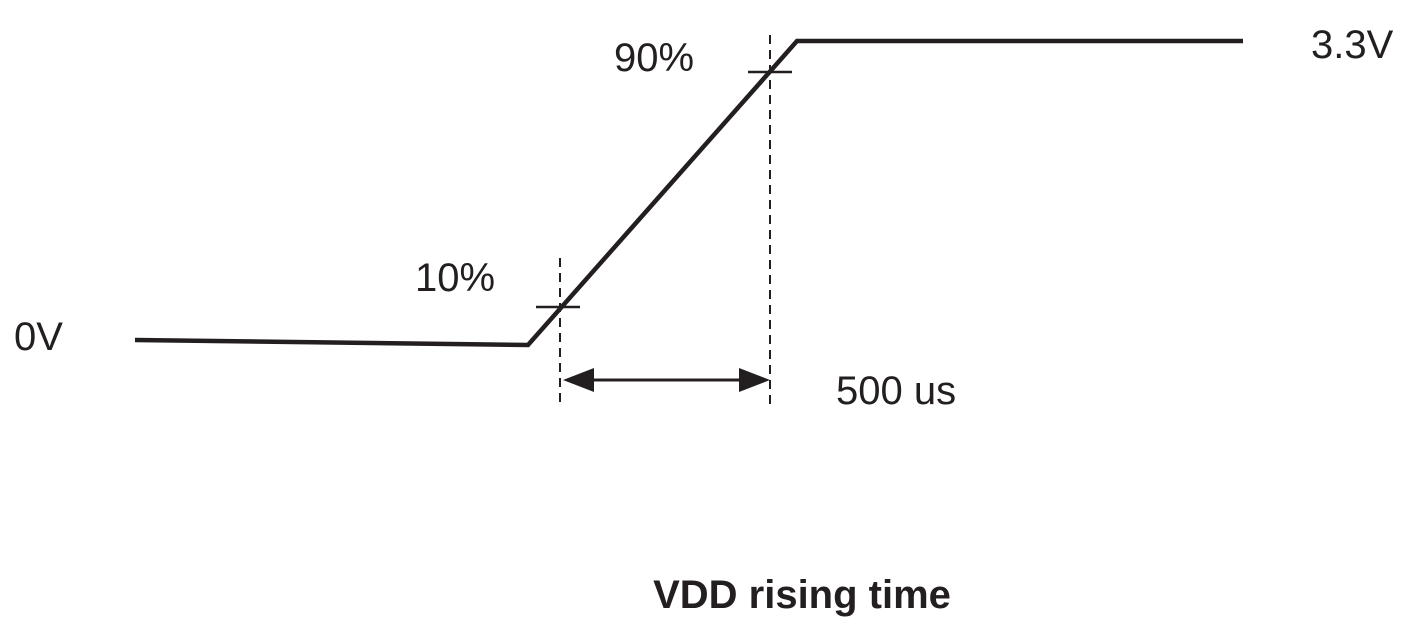 This screenshot has width=1413, height=622. What do you see at coordinates (578, 380) in the screenshot?
I see `dimension-arrowhead-left` at bounding box center [578, 380].